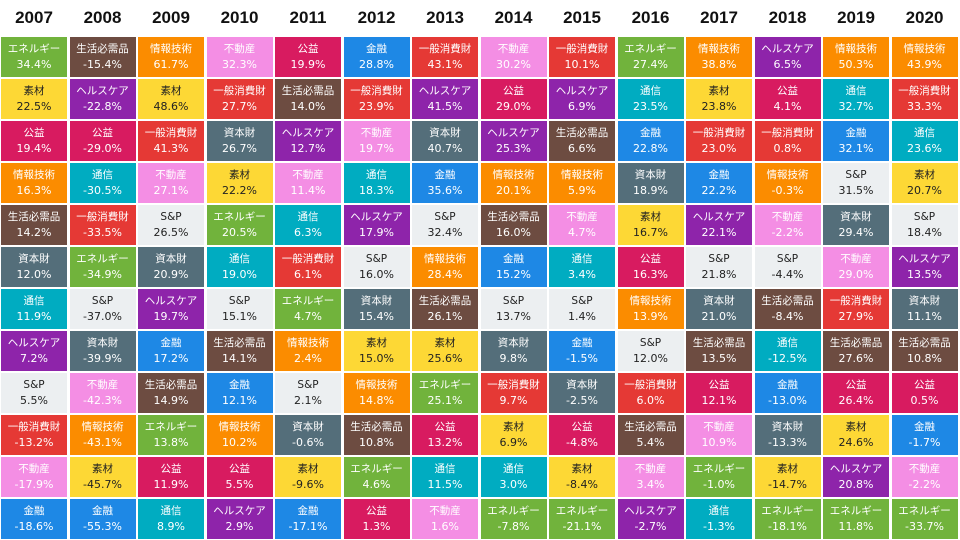 The height and width of the screenshot is (540, 960). Describe the element at coordinates (445, 309) in the screenshot. I see `quilt-cell: 生活必需品 26.1%` at that location.